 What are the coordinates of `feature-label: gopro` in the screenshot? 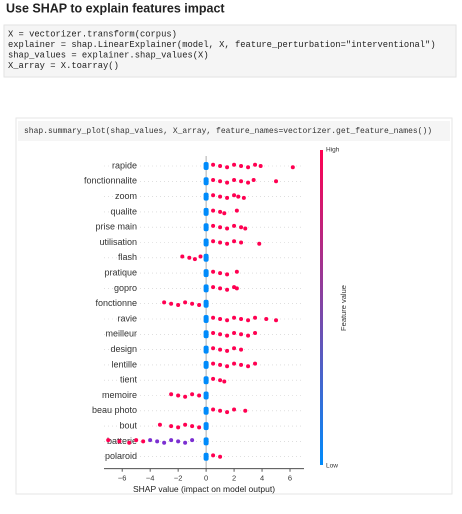 It's located at (125, 288).